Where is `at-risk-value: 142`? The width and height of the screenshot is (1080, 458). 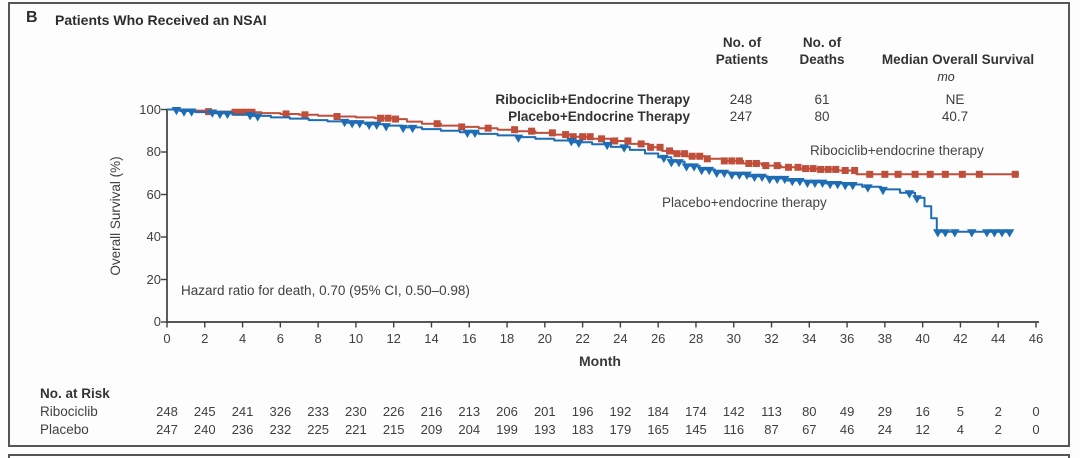
at-risk-value: 142 is located at coordinates (733, 411).